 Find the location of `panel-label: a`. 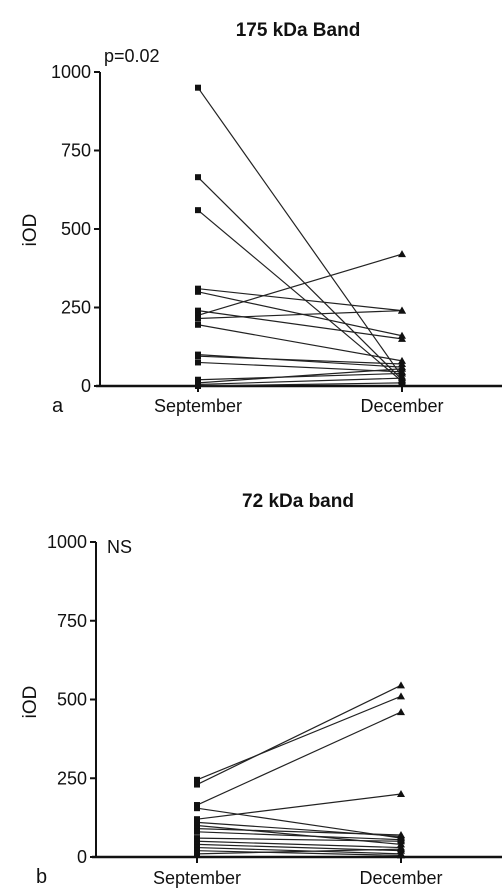

panel-label: a is located at coordinates (58, 406).